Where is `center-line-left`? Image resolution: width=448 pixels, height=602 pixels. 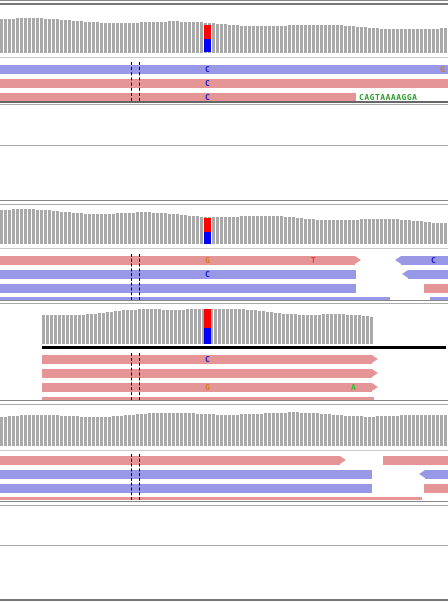 center-line-left is located at coordinates (131, 277).